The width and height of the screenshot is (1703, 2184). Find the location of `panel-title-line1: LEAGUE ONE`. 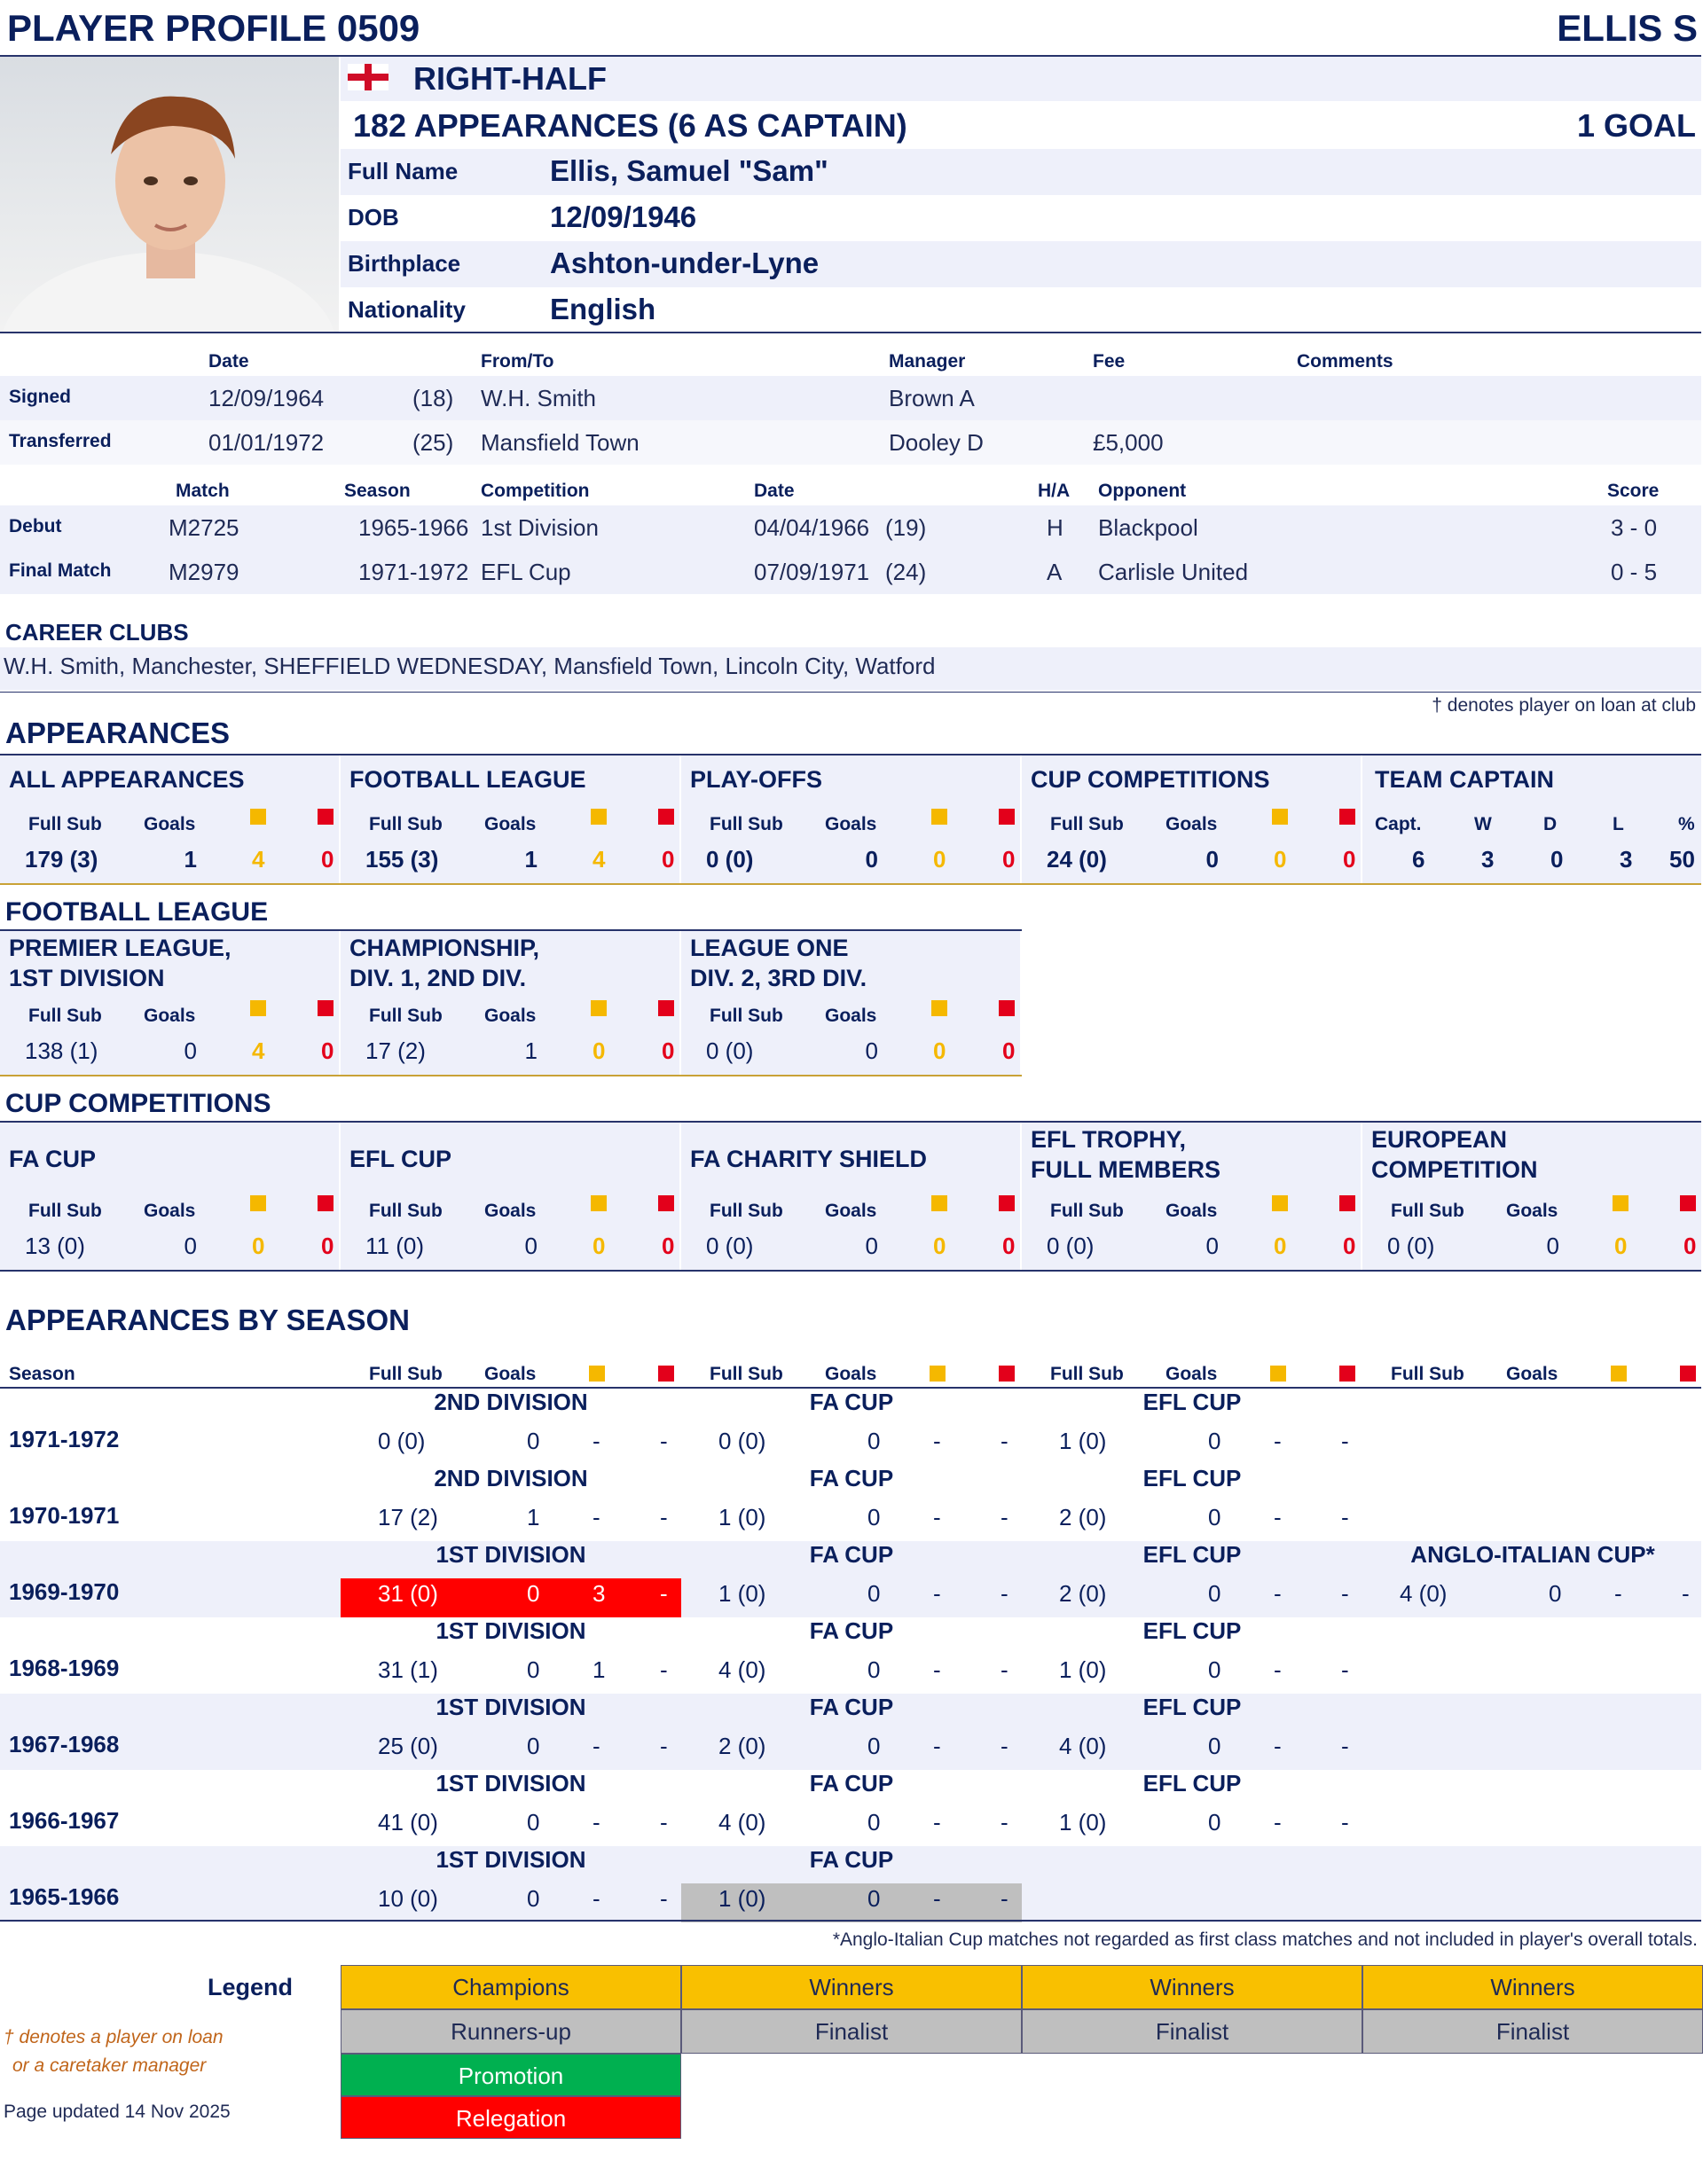

panel-title-line1: LEAGUE ONE is located at coordinates (769, 948).